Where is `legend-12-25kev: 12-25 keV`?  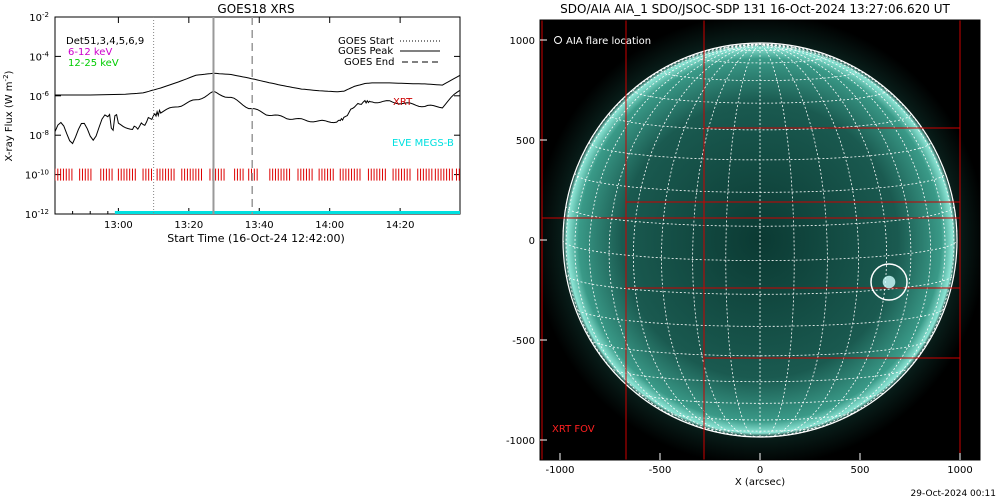 legend-12-25kev: 12-25 keV is located at coordinates (93, 63).